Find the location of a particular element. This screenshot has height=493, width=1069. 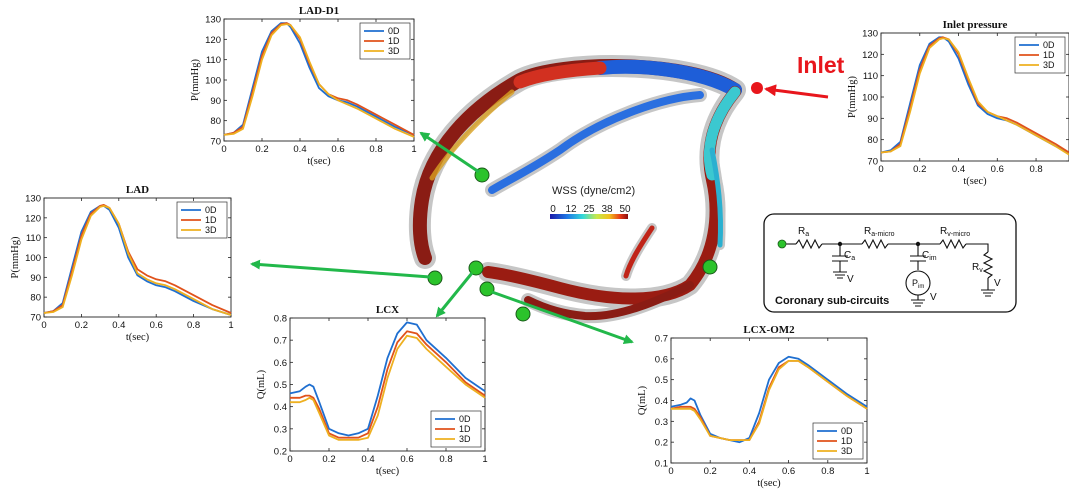

series-line-0d is located at coordinates (137, 260).